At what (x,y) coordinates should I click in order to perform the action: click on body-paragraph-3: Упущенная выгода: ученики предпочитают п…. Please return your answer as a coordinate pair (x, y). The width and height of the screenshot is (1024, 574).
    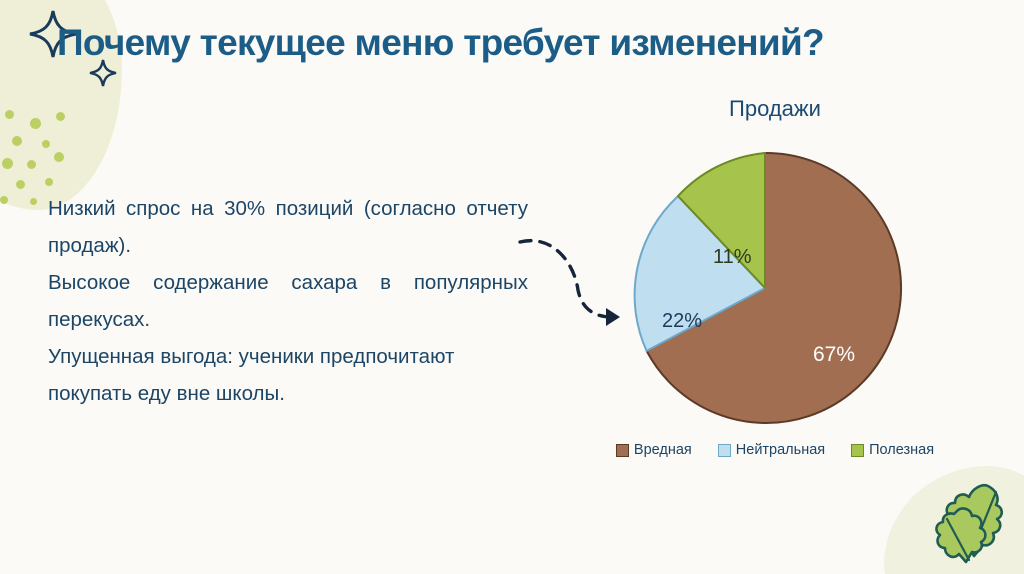
    Looking at the image, I should click on (251, 375).